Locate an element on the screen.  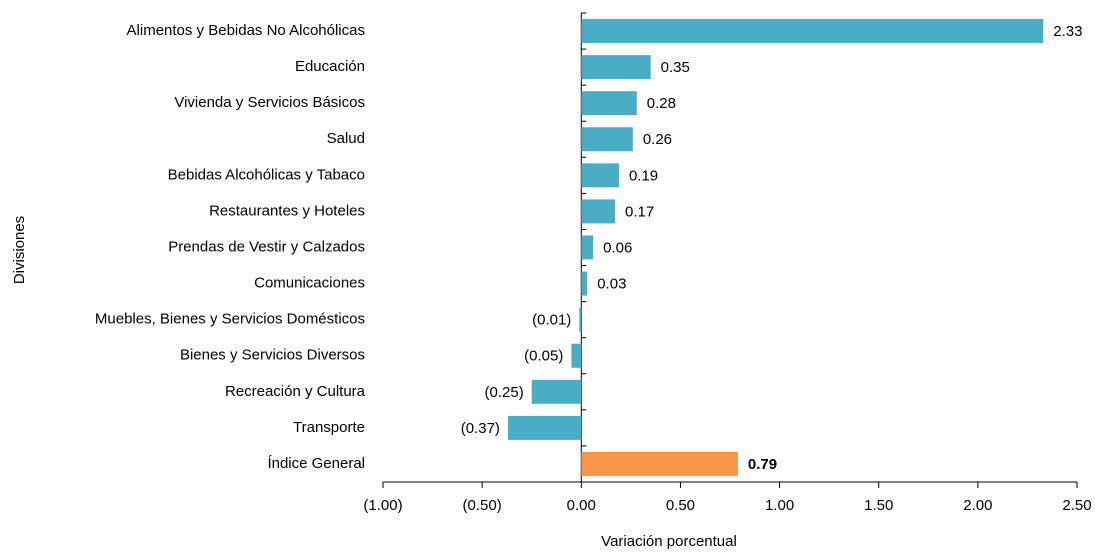
x-tick-label: (1.00) is located at coordinates (382, 505).